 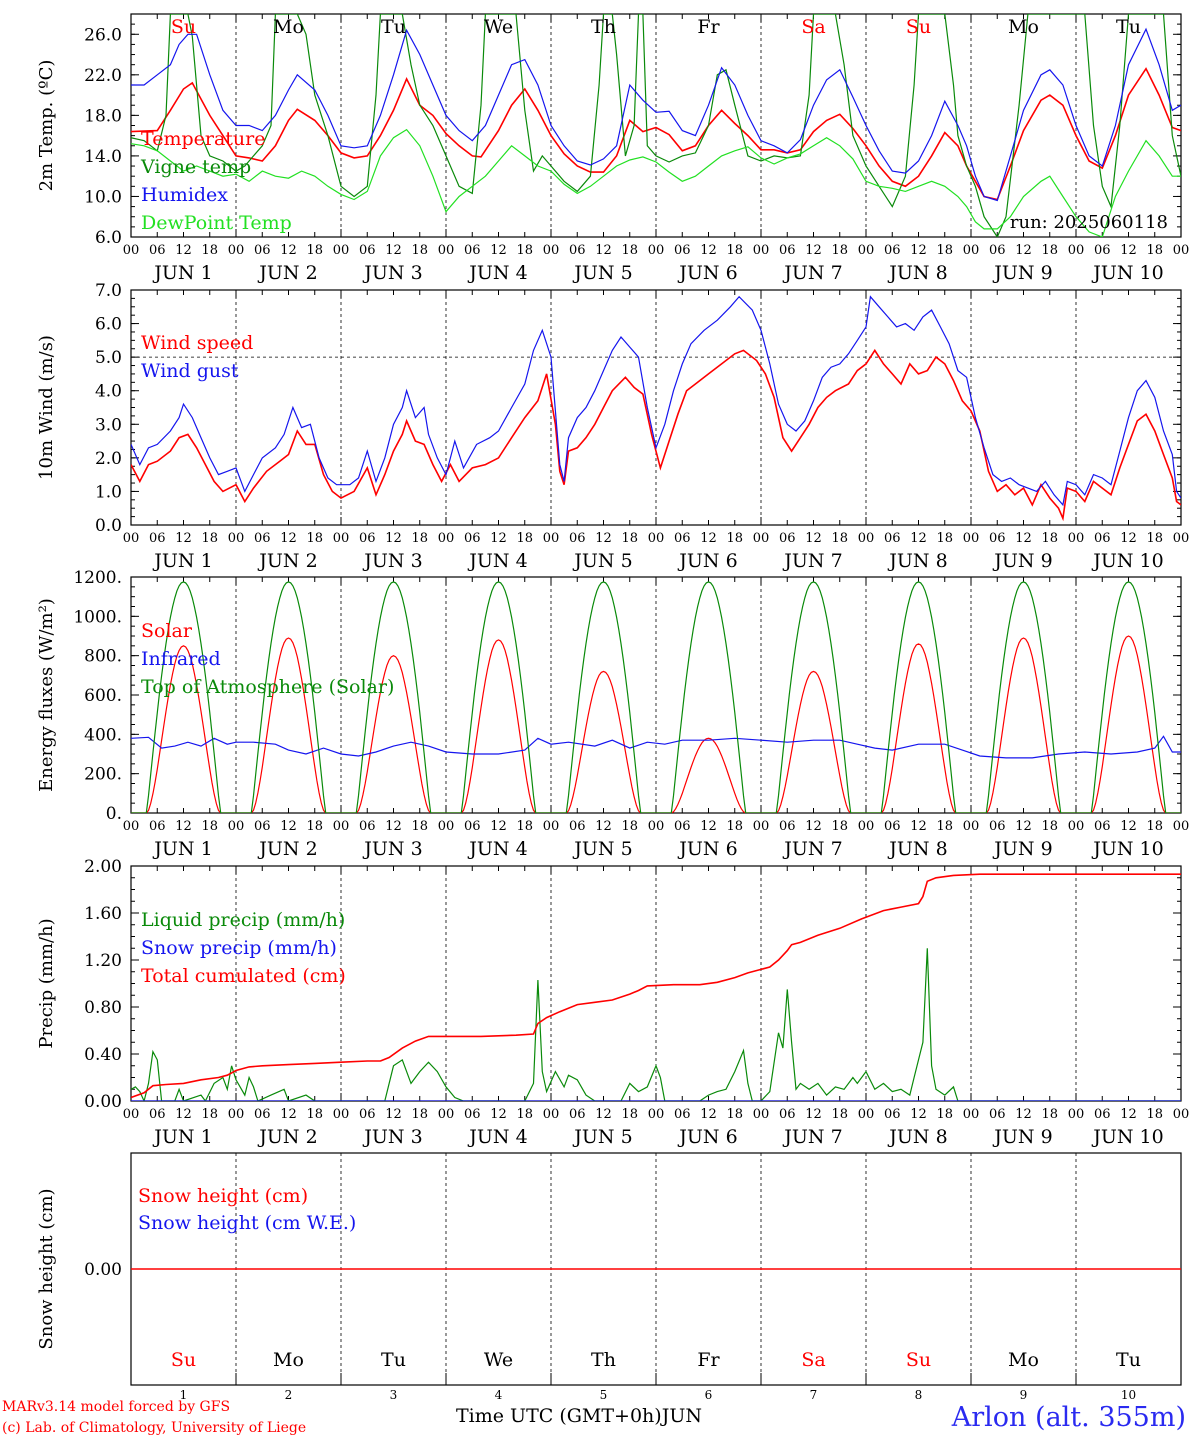 I want to click on date-label: JUN 9, so click(x=1022, y=849).